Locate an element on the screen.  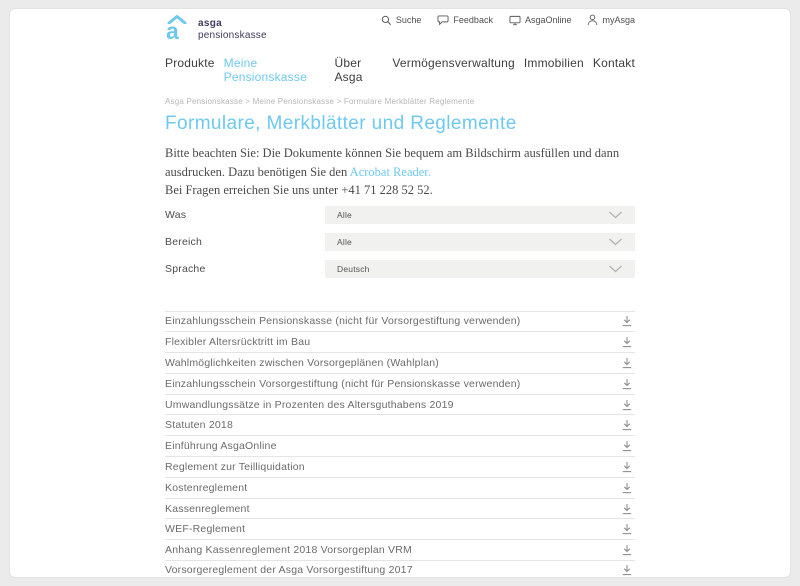
utility-label: Suche is located at coordinates (408, 20).